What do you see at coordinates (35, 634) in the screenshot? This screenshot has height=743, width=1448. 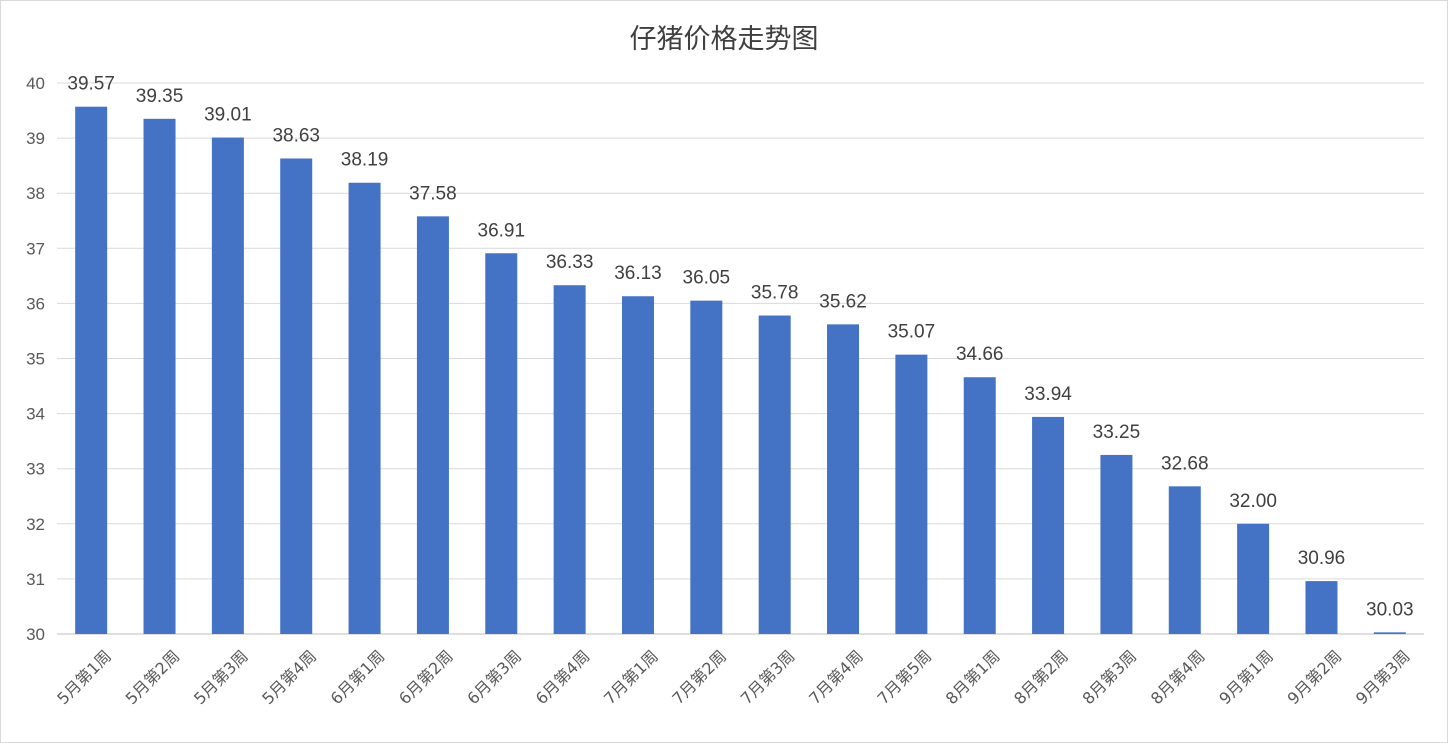 I see `y-tick-label: 30` at bounding box center [35, 634].